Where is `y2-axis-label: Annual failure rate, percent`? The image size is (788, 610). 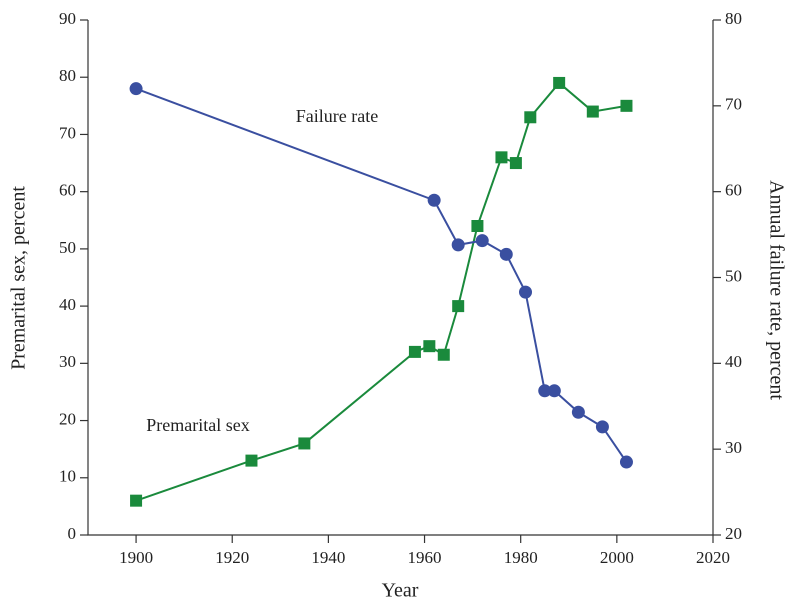 y2-axis-label: Annual failure rate, percent is located at coordinates (776, 290).